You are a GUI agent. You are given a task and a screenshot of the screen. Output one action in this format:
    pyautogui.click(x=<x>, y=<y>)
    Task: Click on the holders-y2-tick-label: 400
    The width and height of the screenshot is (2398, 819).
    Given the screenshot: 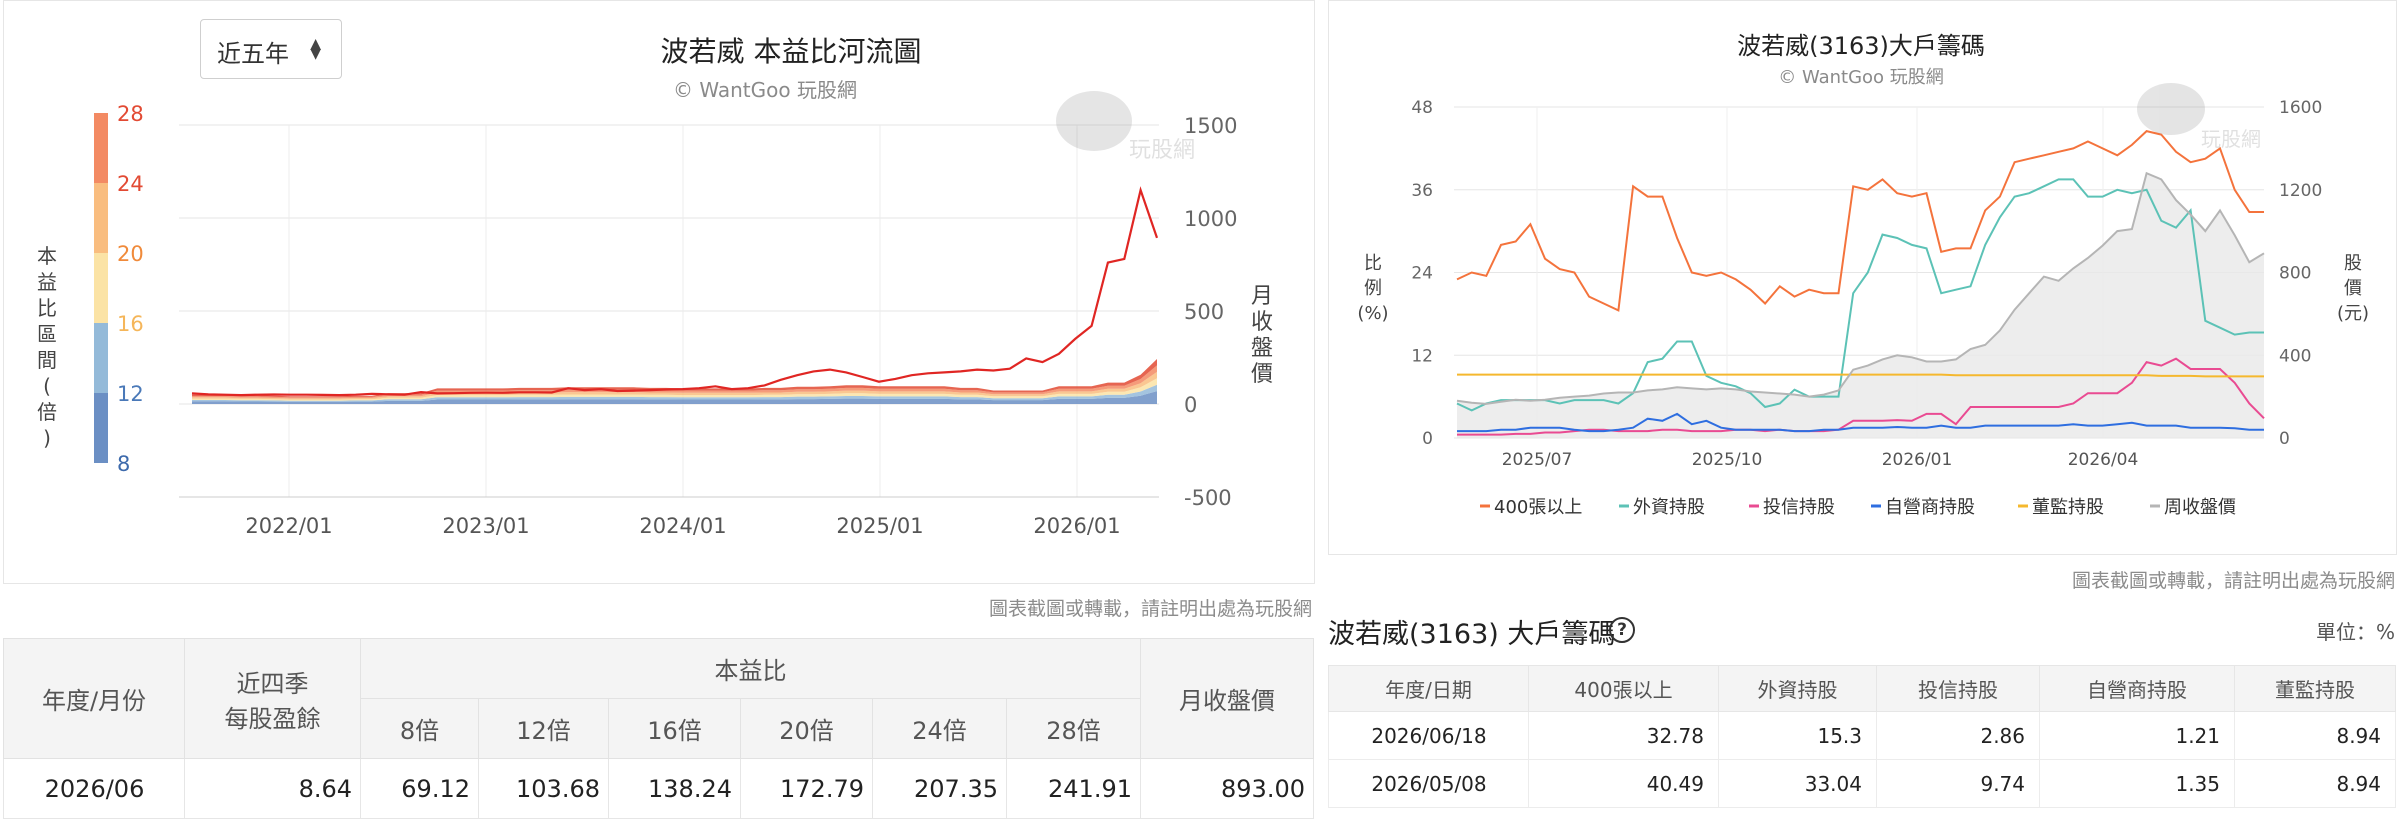 What is the action you would take?
    pyautogui.click(x=2295, y=356)
    